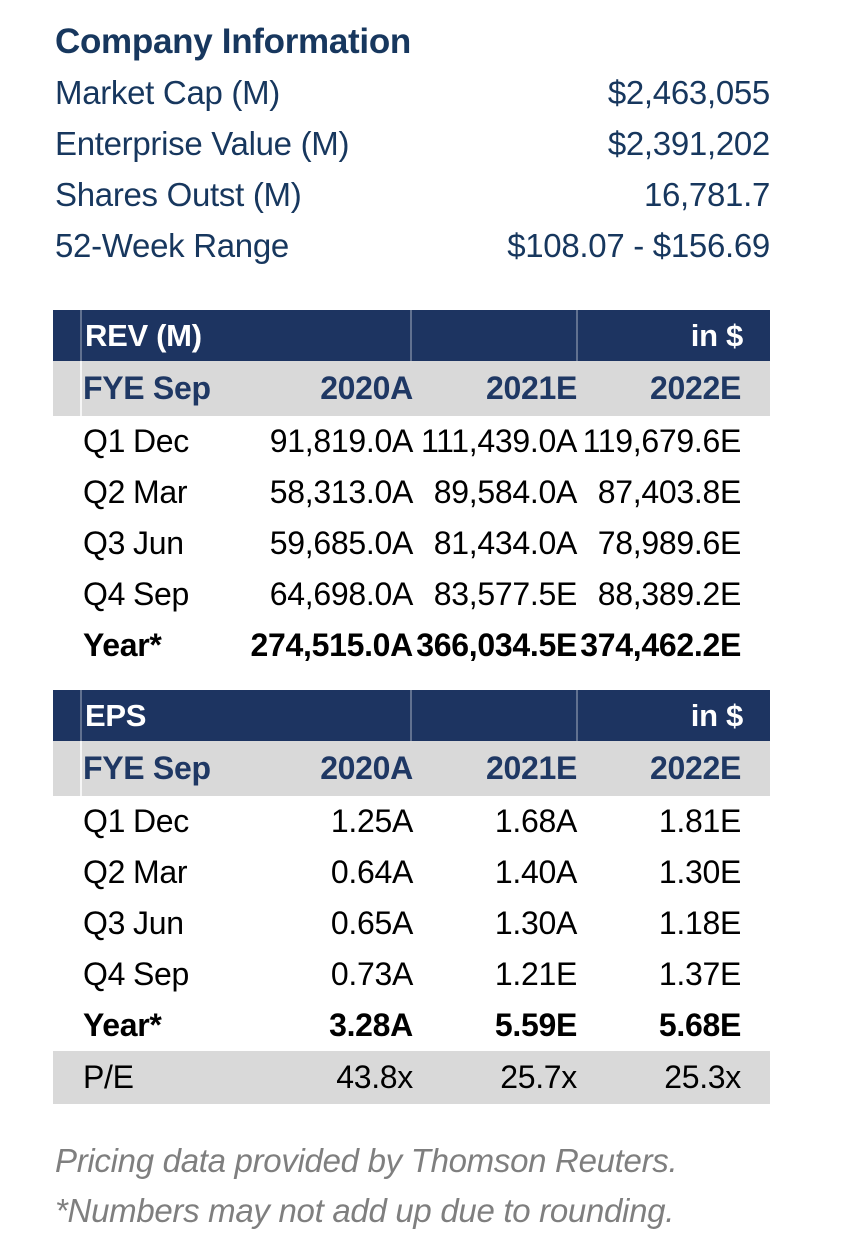  Describe the element at coordinates (535, 1025) in the screenshot. I see `cell-value: 5.59E` at that location.